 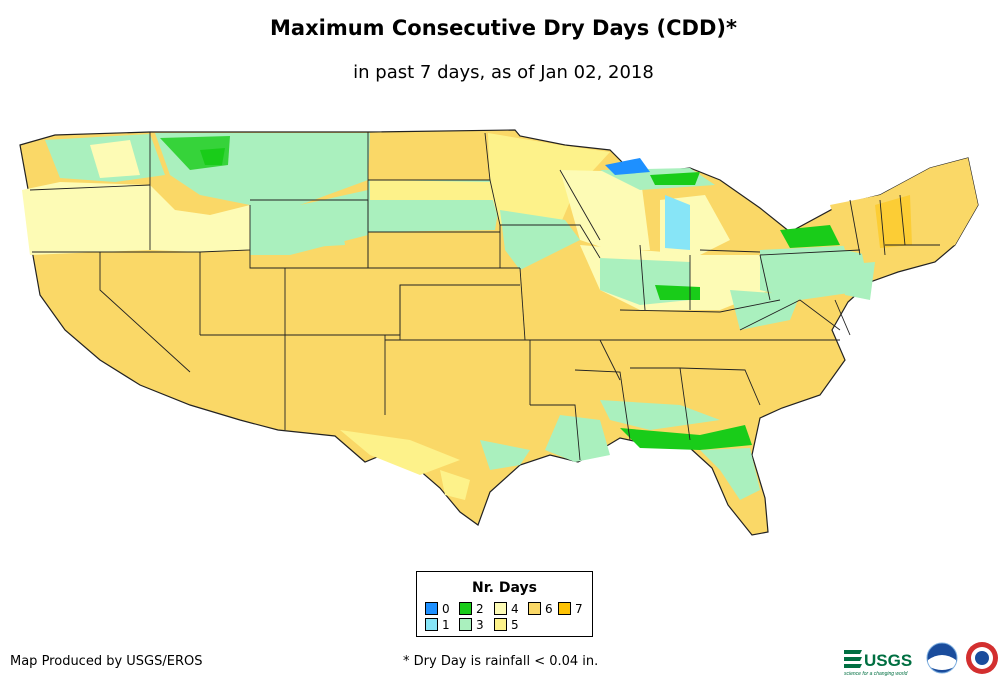 I want to click on legend-item-3: 3, so click(x=471, y=625).